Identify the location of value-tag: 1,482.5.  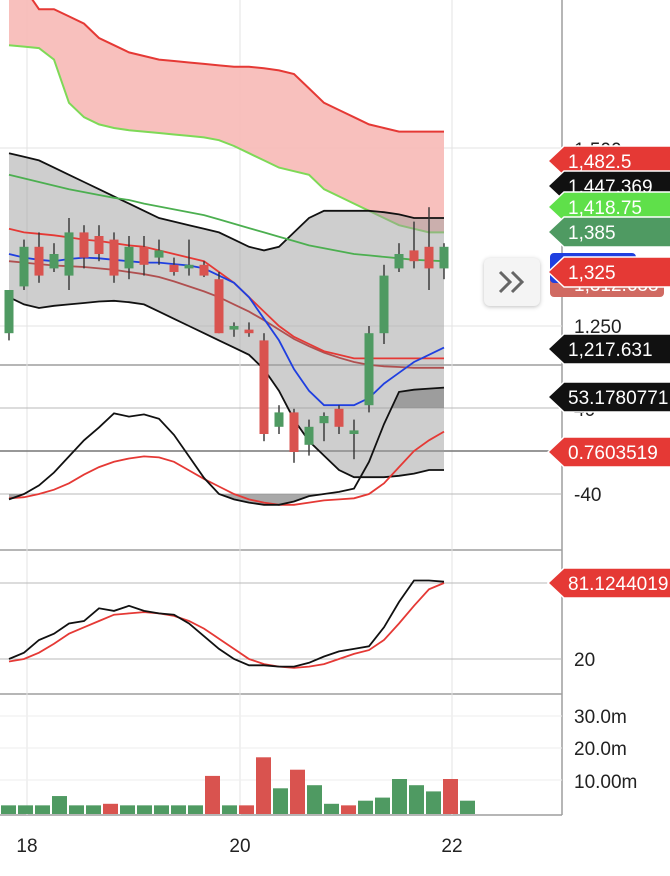
(608, 161).